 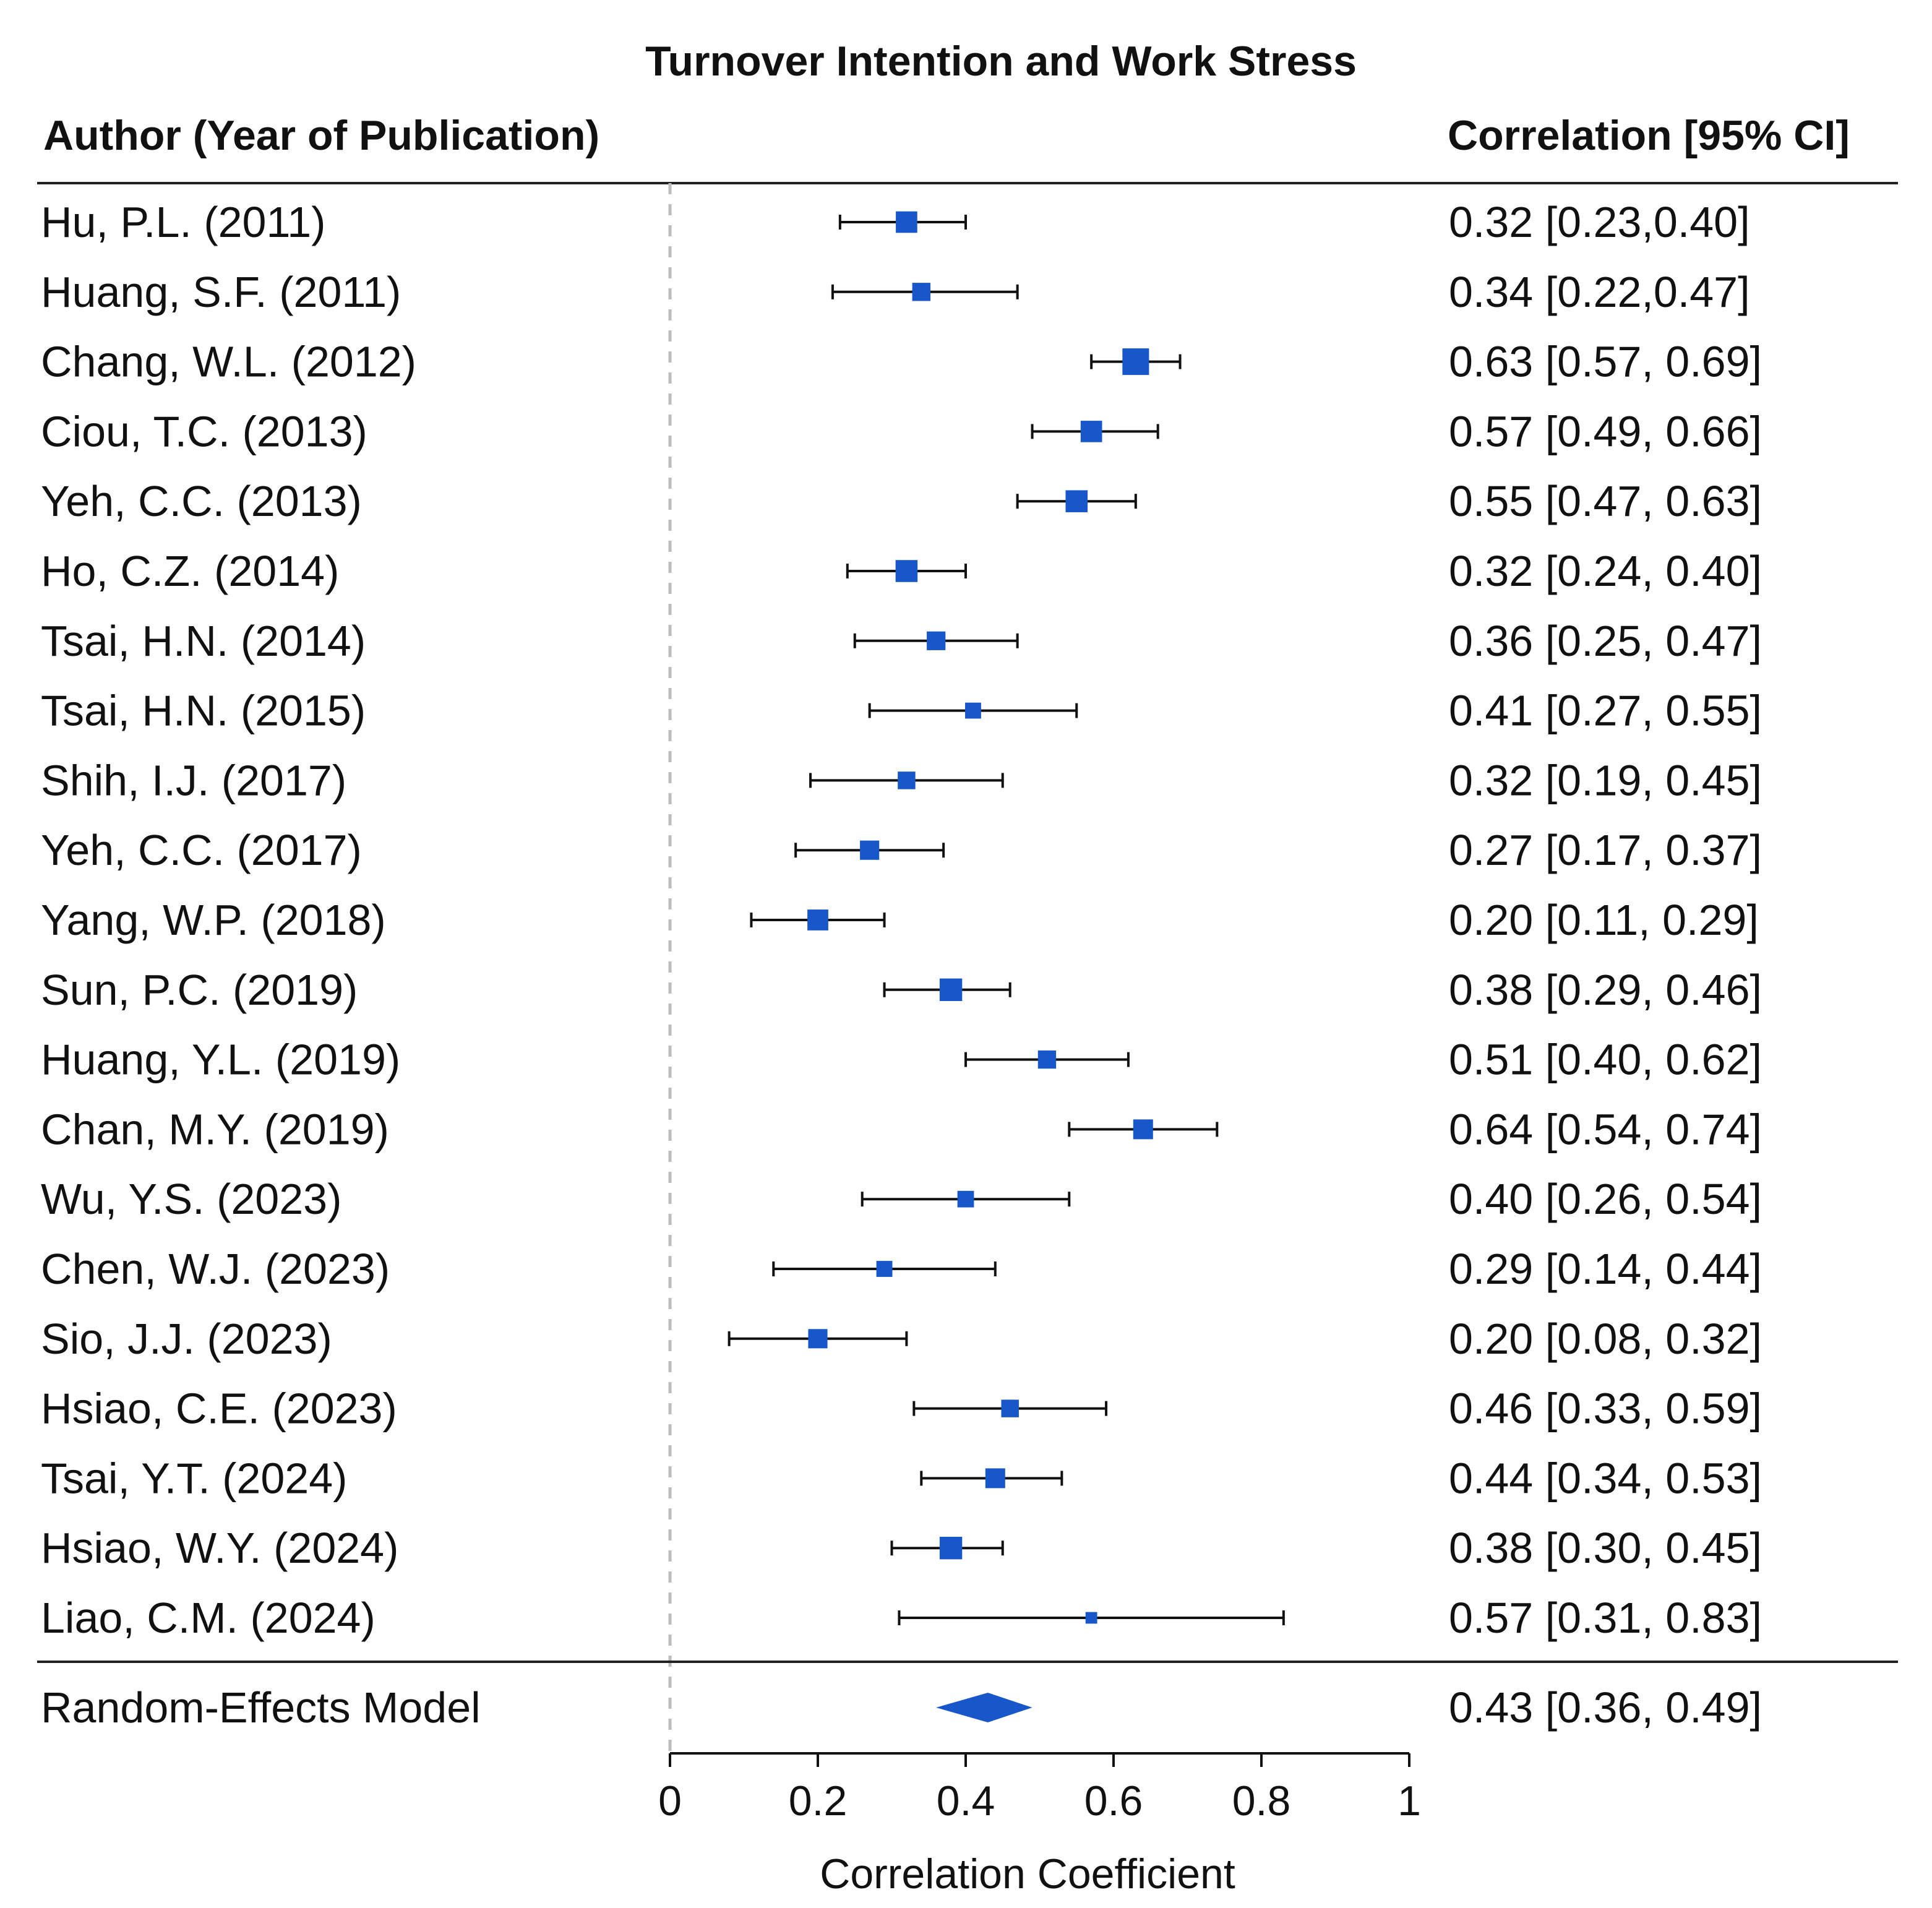 What do you see at coordinates (902, 1708) in the screenshot?
I see `summary-row: Random-Effects Model 0.43 [0.36, 0.49]` at bounding box center [902, 1708].